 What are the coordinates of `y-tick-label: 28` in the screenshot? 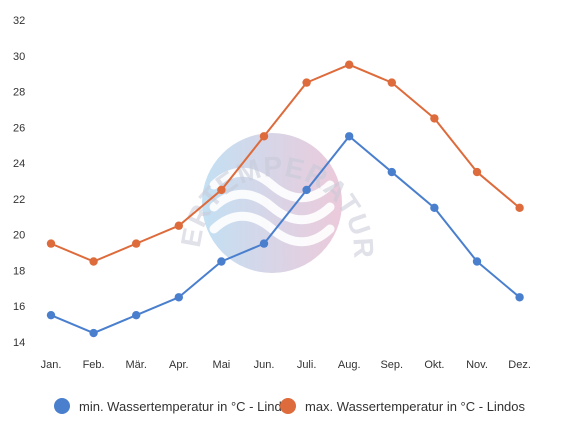 It's located at (19, 93).